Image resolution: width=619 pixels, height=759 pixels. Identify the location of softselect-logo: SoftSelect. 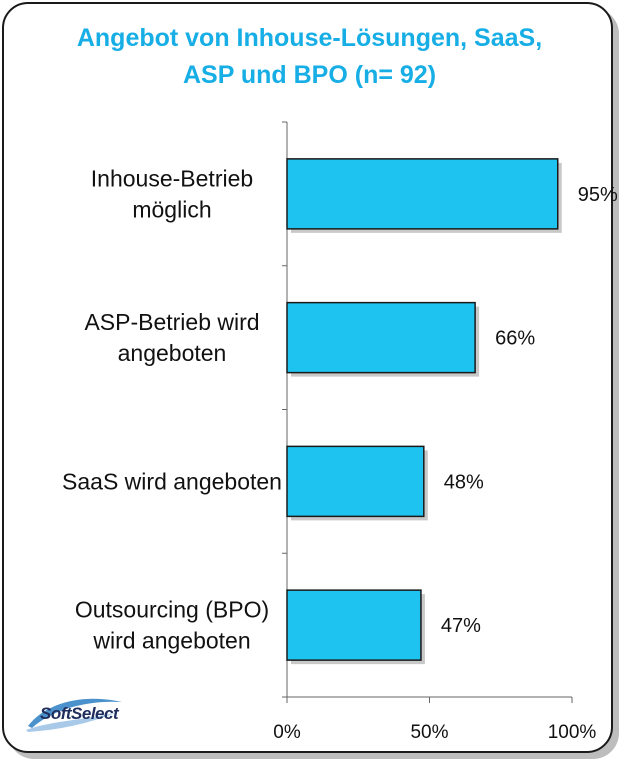
(76, 713).